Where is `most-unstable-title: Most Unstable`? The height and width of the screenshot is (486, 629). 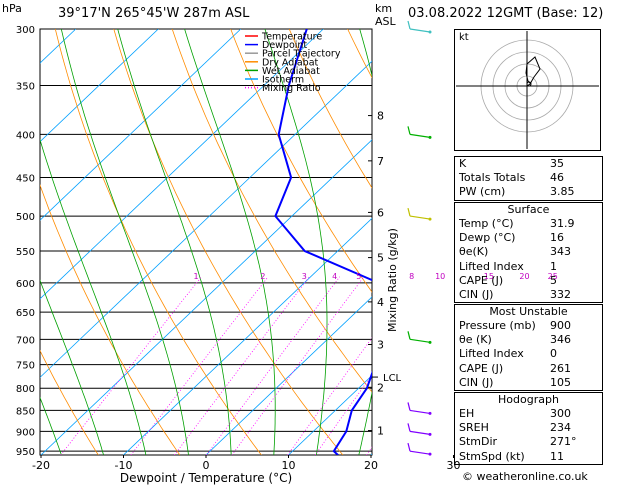 most-unstable-title: Most Unstable is located at coordinates (528, 311).